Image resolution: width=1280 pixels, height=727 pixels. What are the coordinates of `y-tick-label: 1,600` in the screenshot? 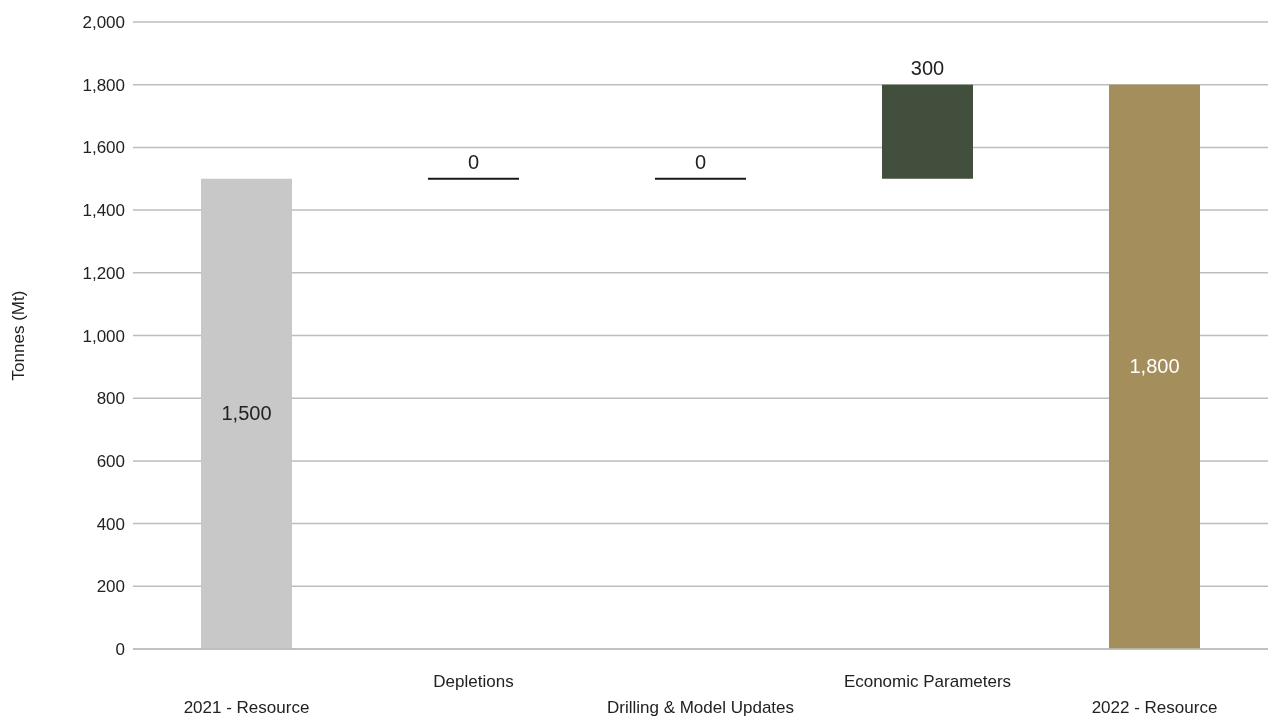 It's located at (103, 148).